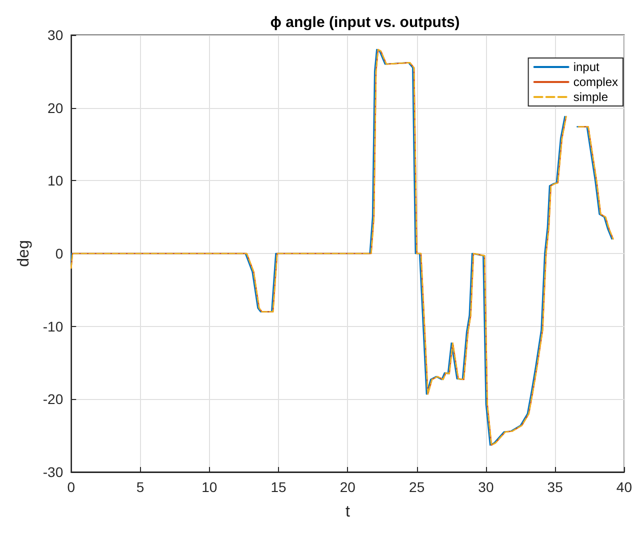 Image resolution: width=643 pixels, height=533 pixels. Describe the element at coordinates (56, 180) in the screenshot. I see `y-tick-label: 10` at that location.